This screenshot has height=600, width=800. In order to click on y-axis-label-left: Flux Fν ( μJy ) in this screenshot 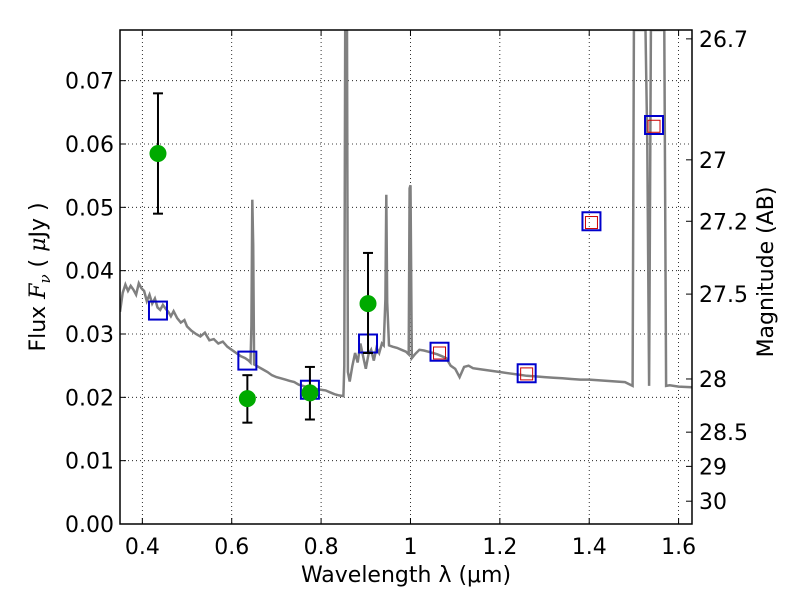, I will do `click(40, 276)`.